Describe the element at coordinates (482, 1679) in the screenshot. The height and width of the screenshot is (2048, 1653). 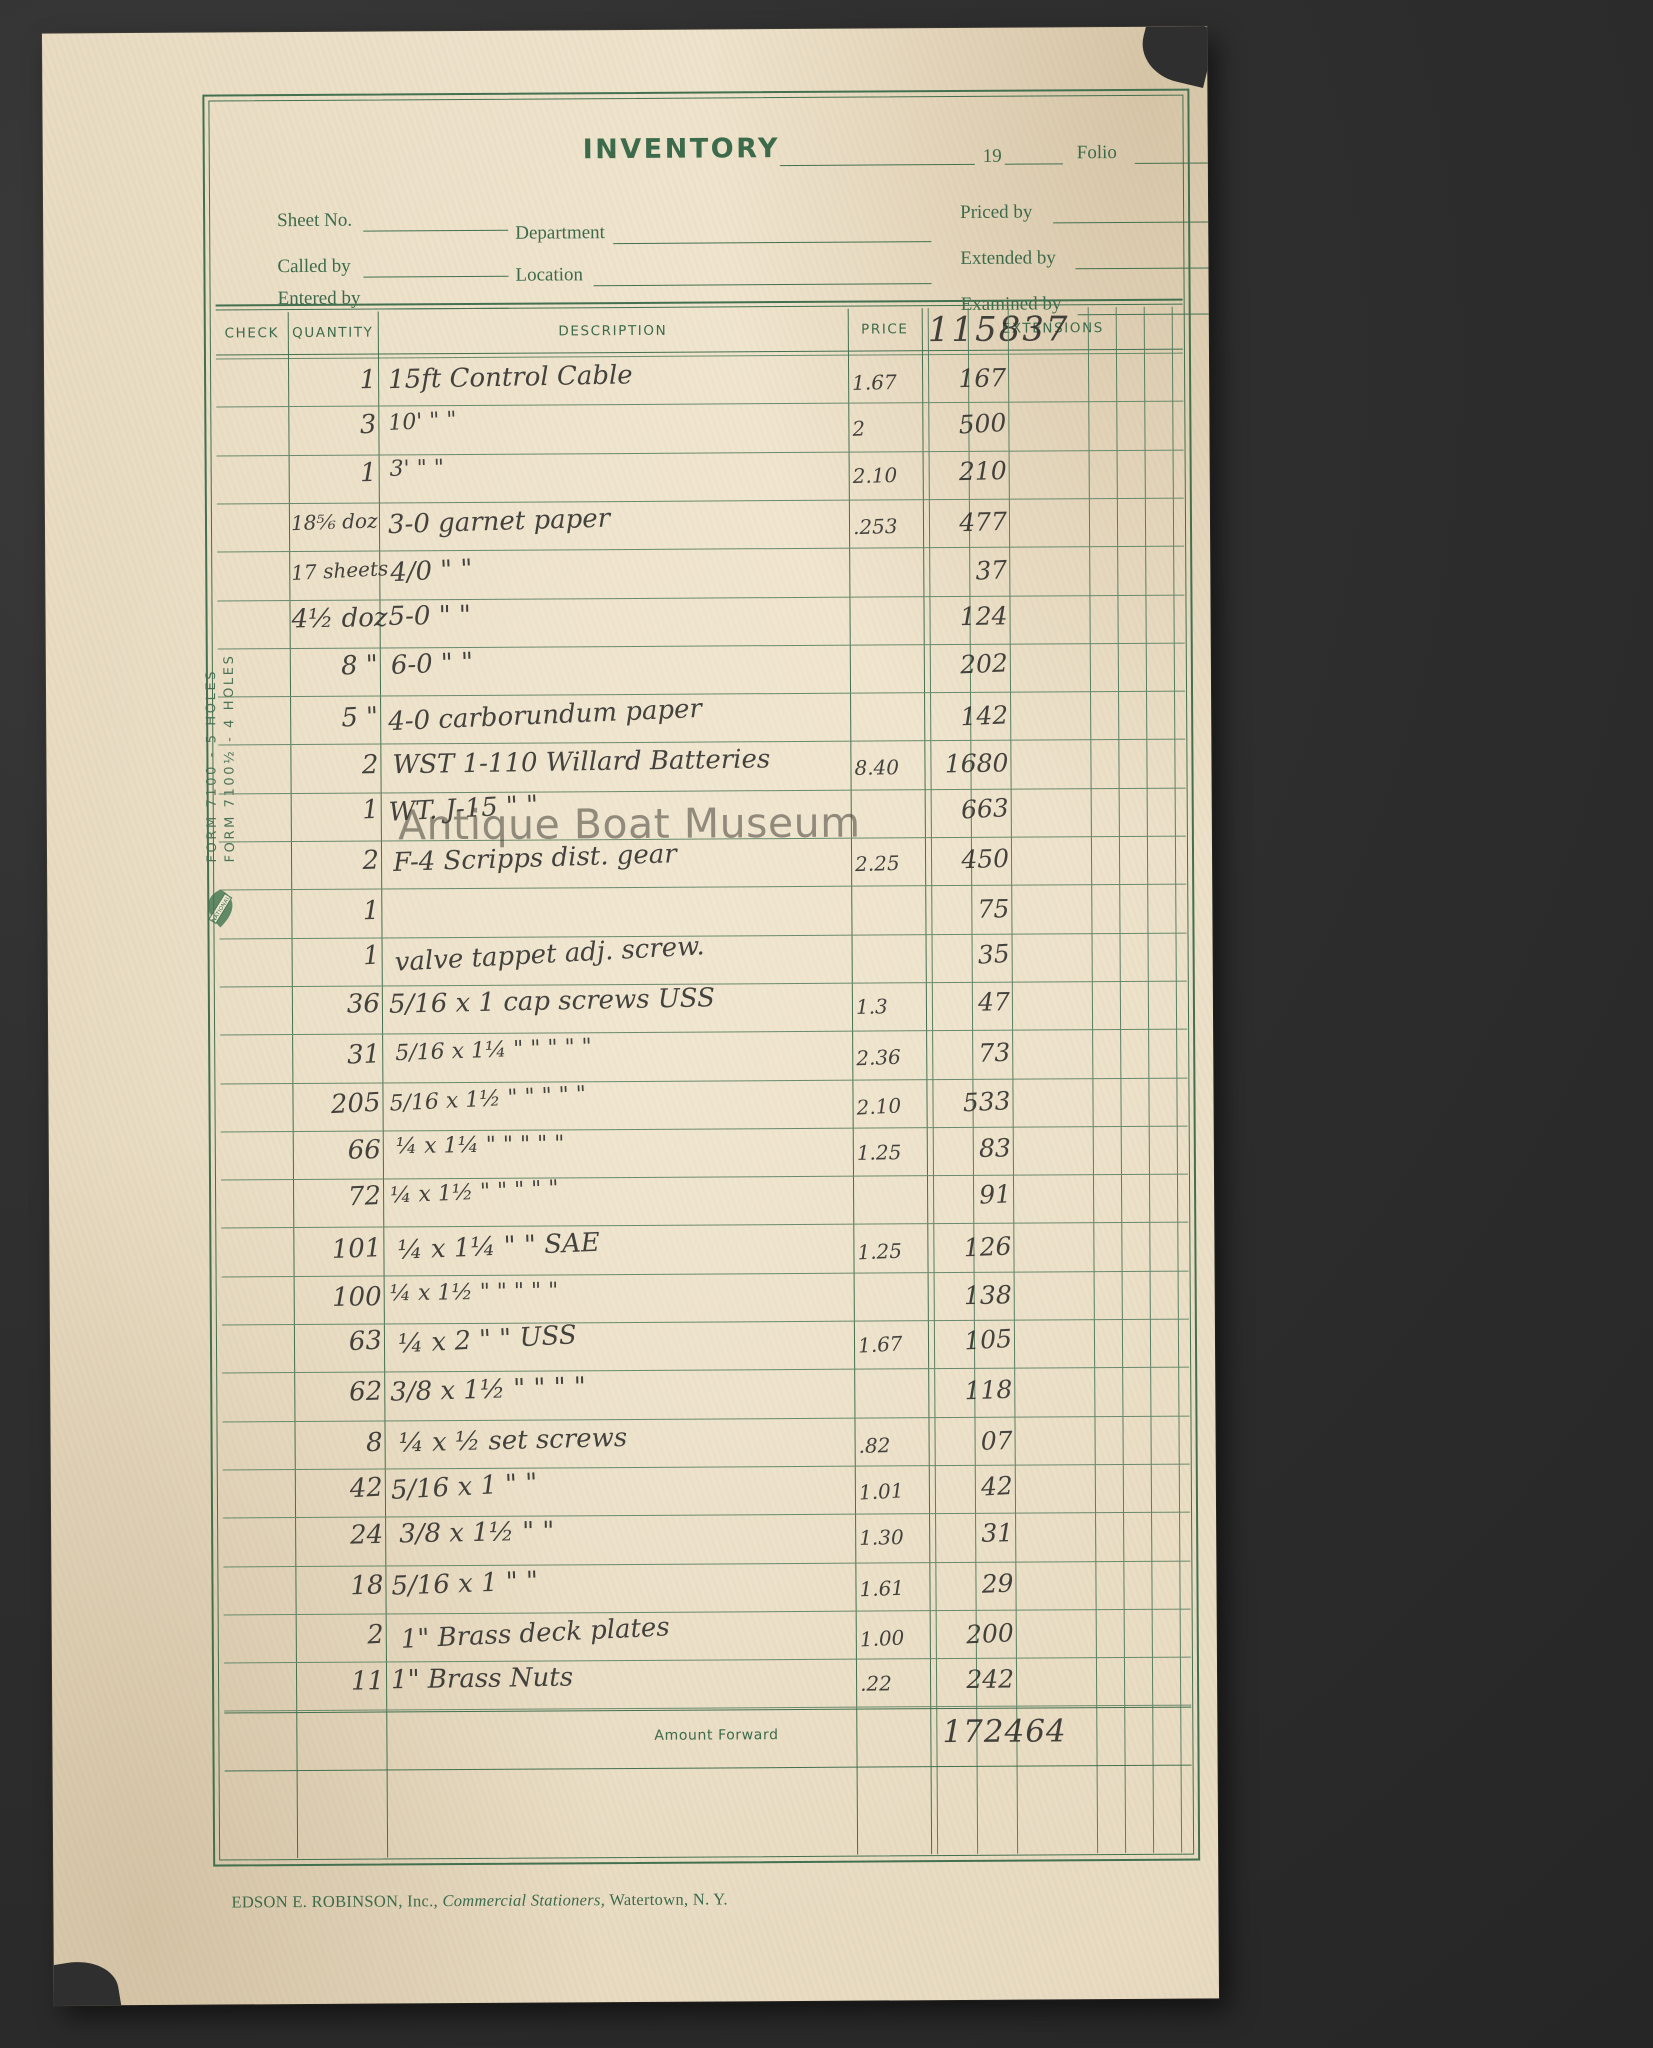
I see `cell-description: 1" Brass Nuts` at that location.